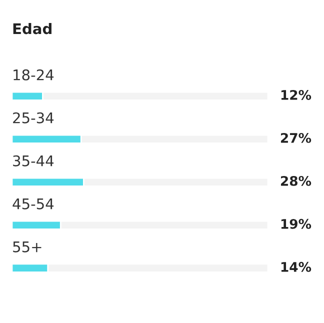 The image size is (324, 323). What do you see at coordinates (27, 247) in the screenshot?
I see `y-tick-label: 55+` at bounding box center [27, 247].